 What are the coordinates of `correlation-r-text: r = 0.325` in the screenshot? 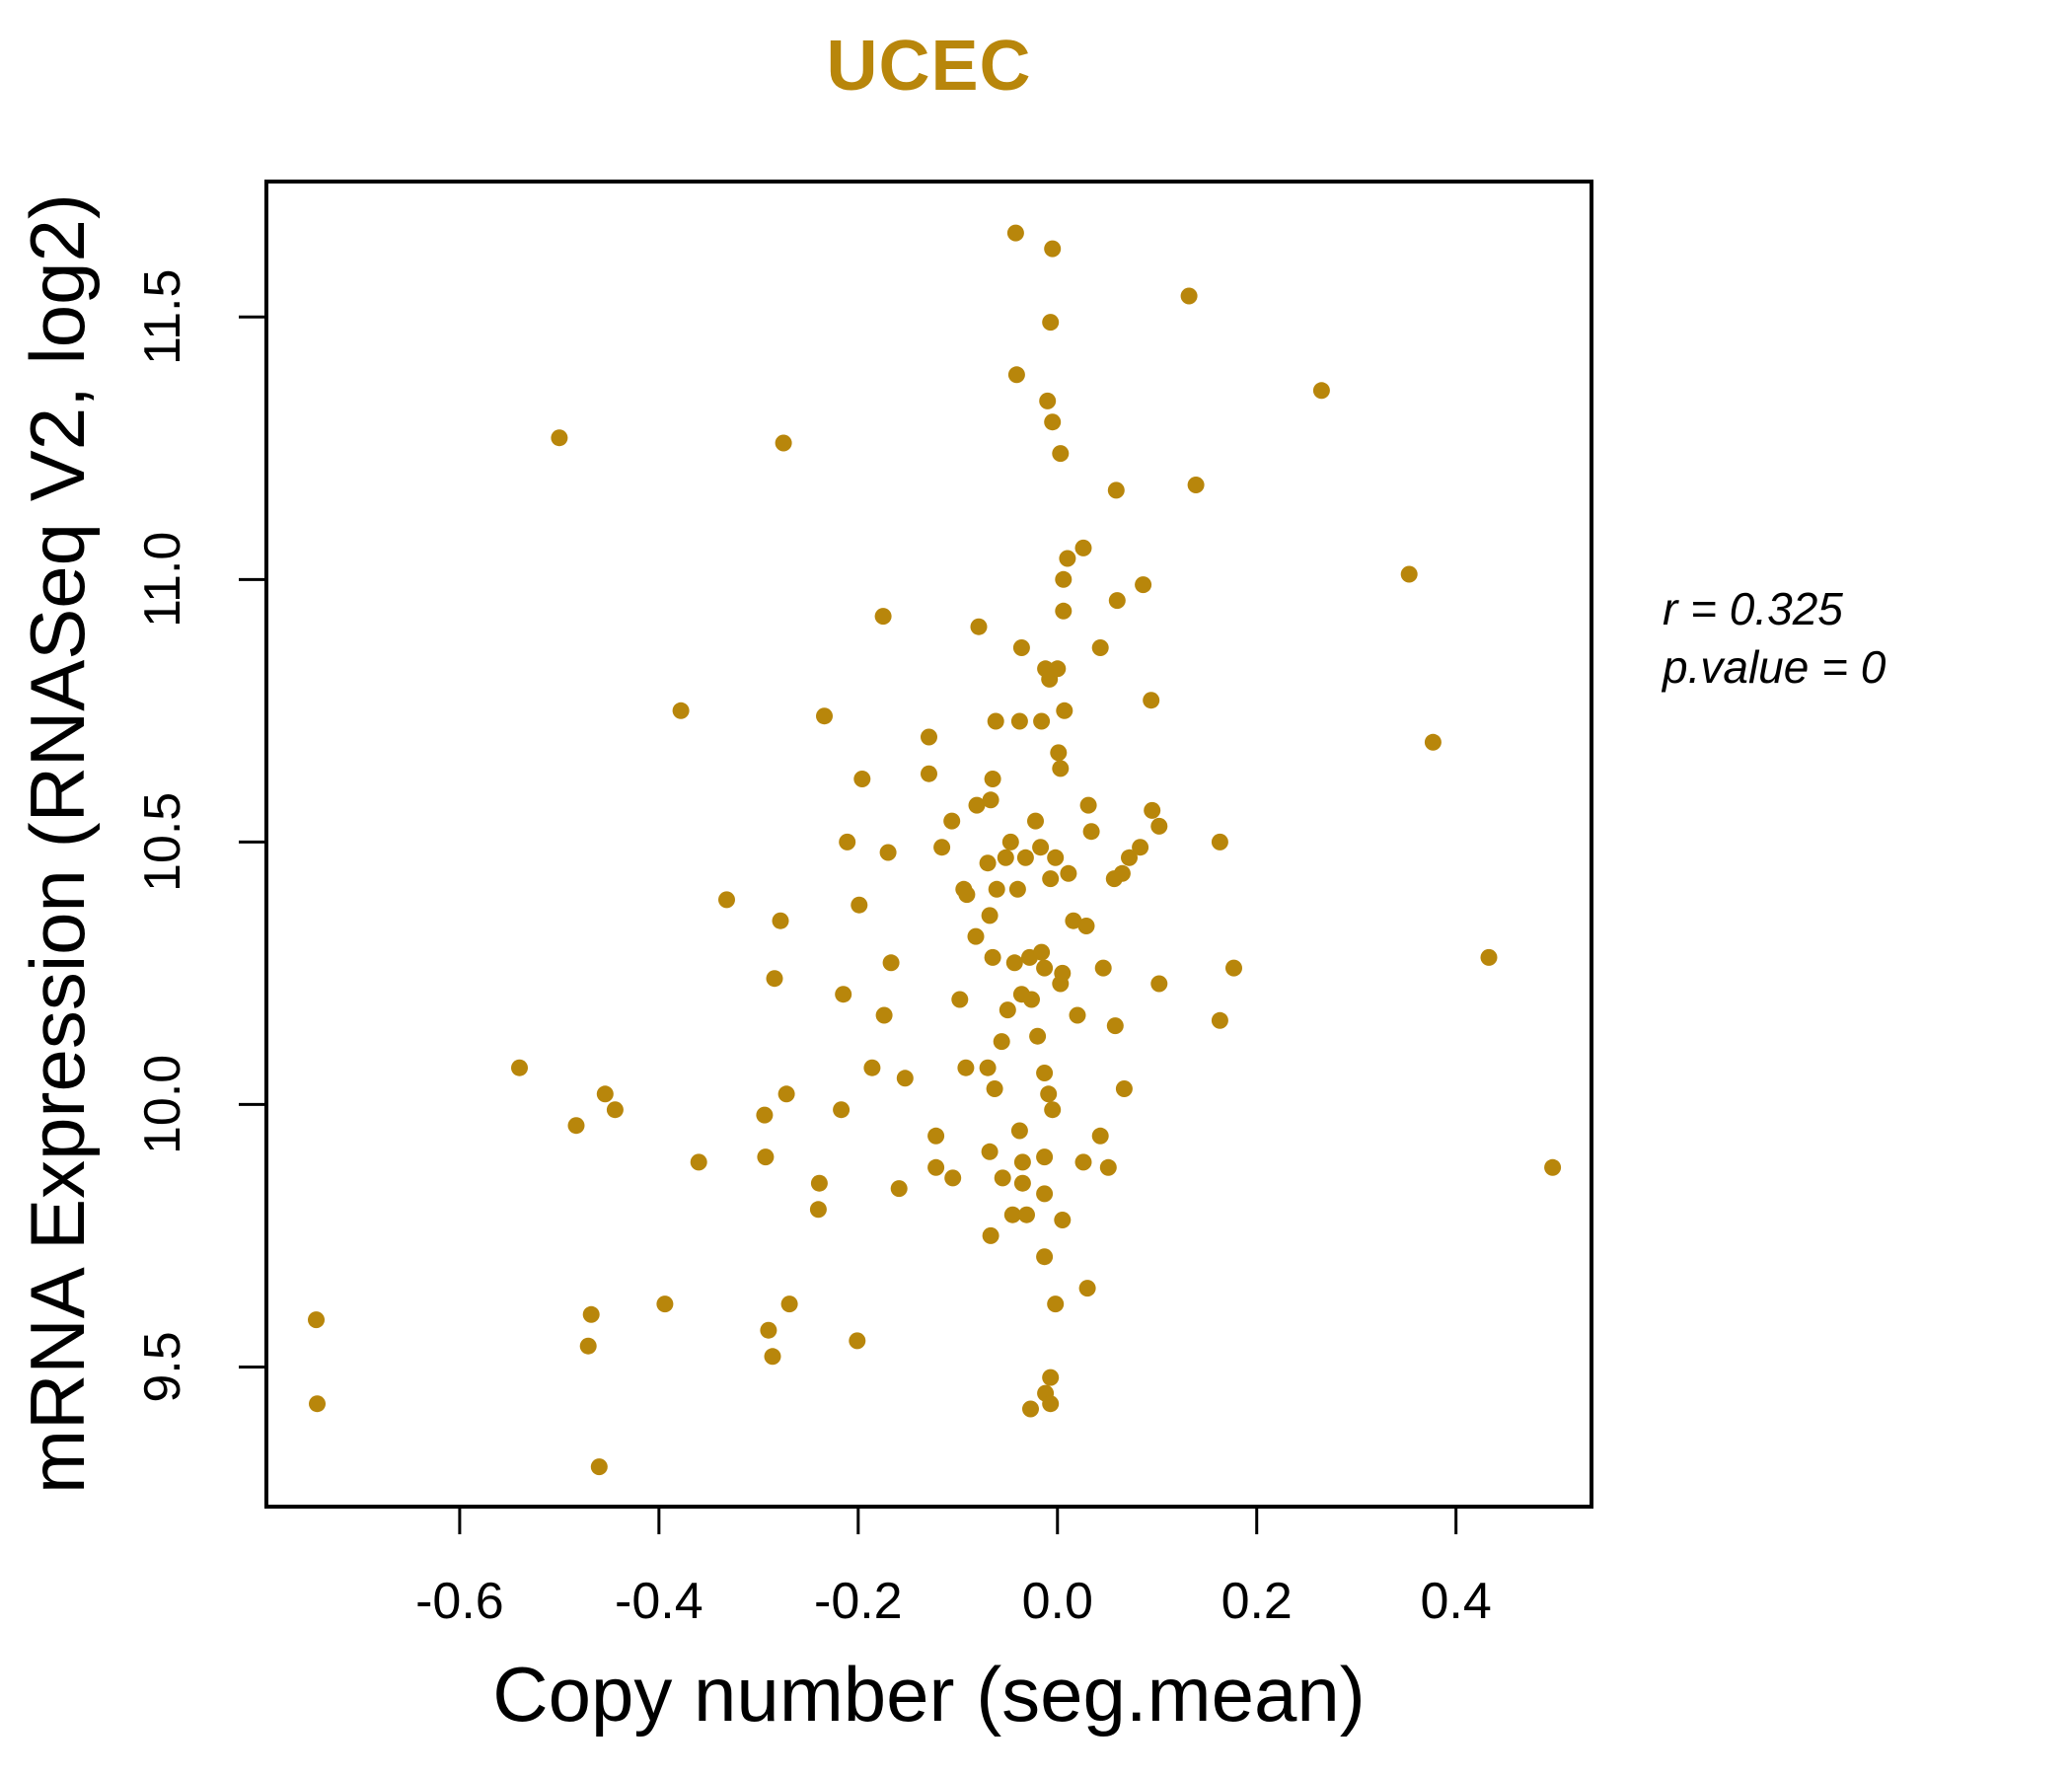 It's located at (1753, 609).